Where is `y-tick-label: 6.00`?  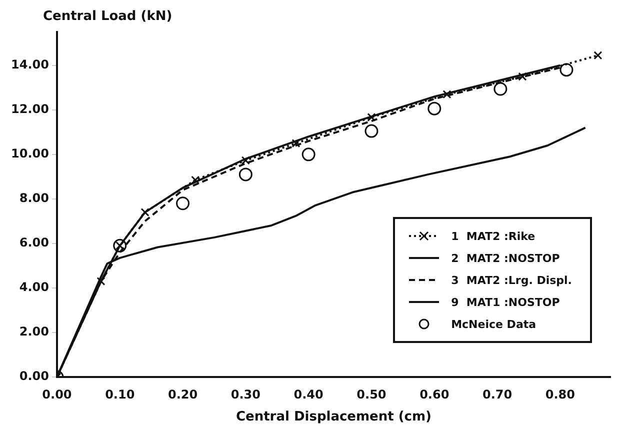
y-tick-label: 6.00 is located at coordinates (34, 243).